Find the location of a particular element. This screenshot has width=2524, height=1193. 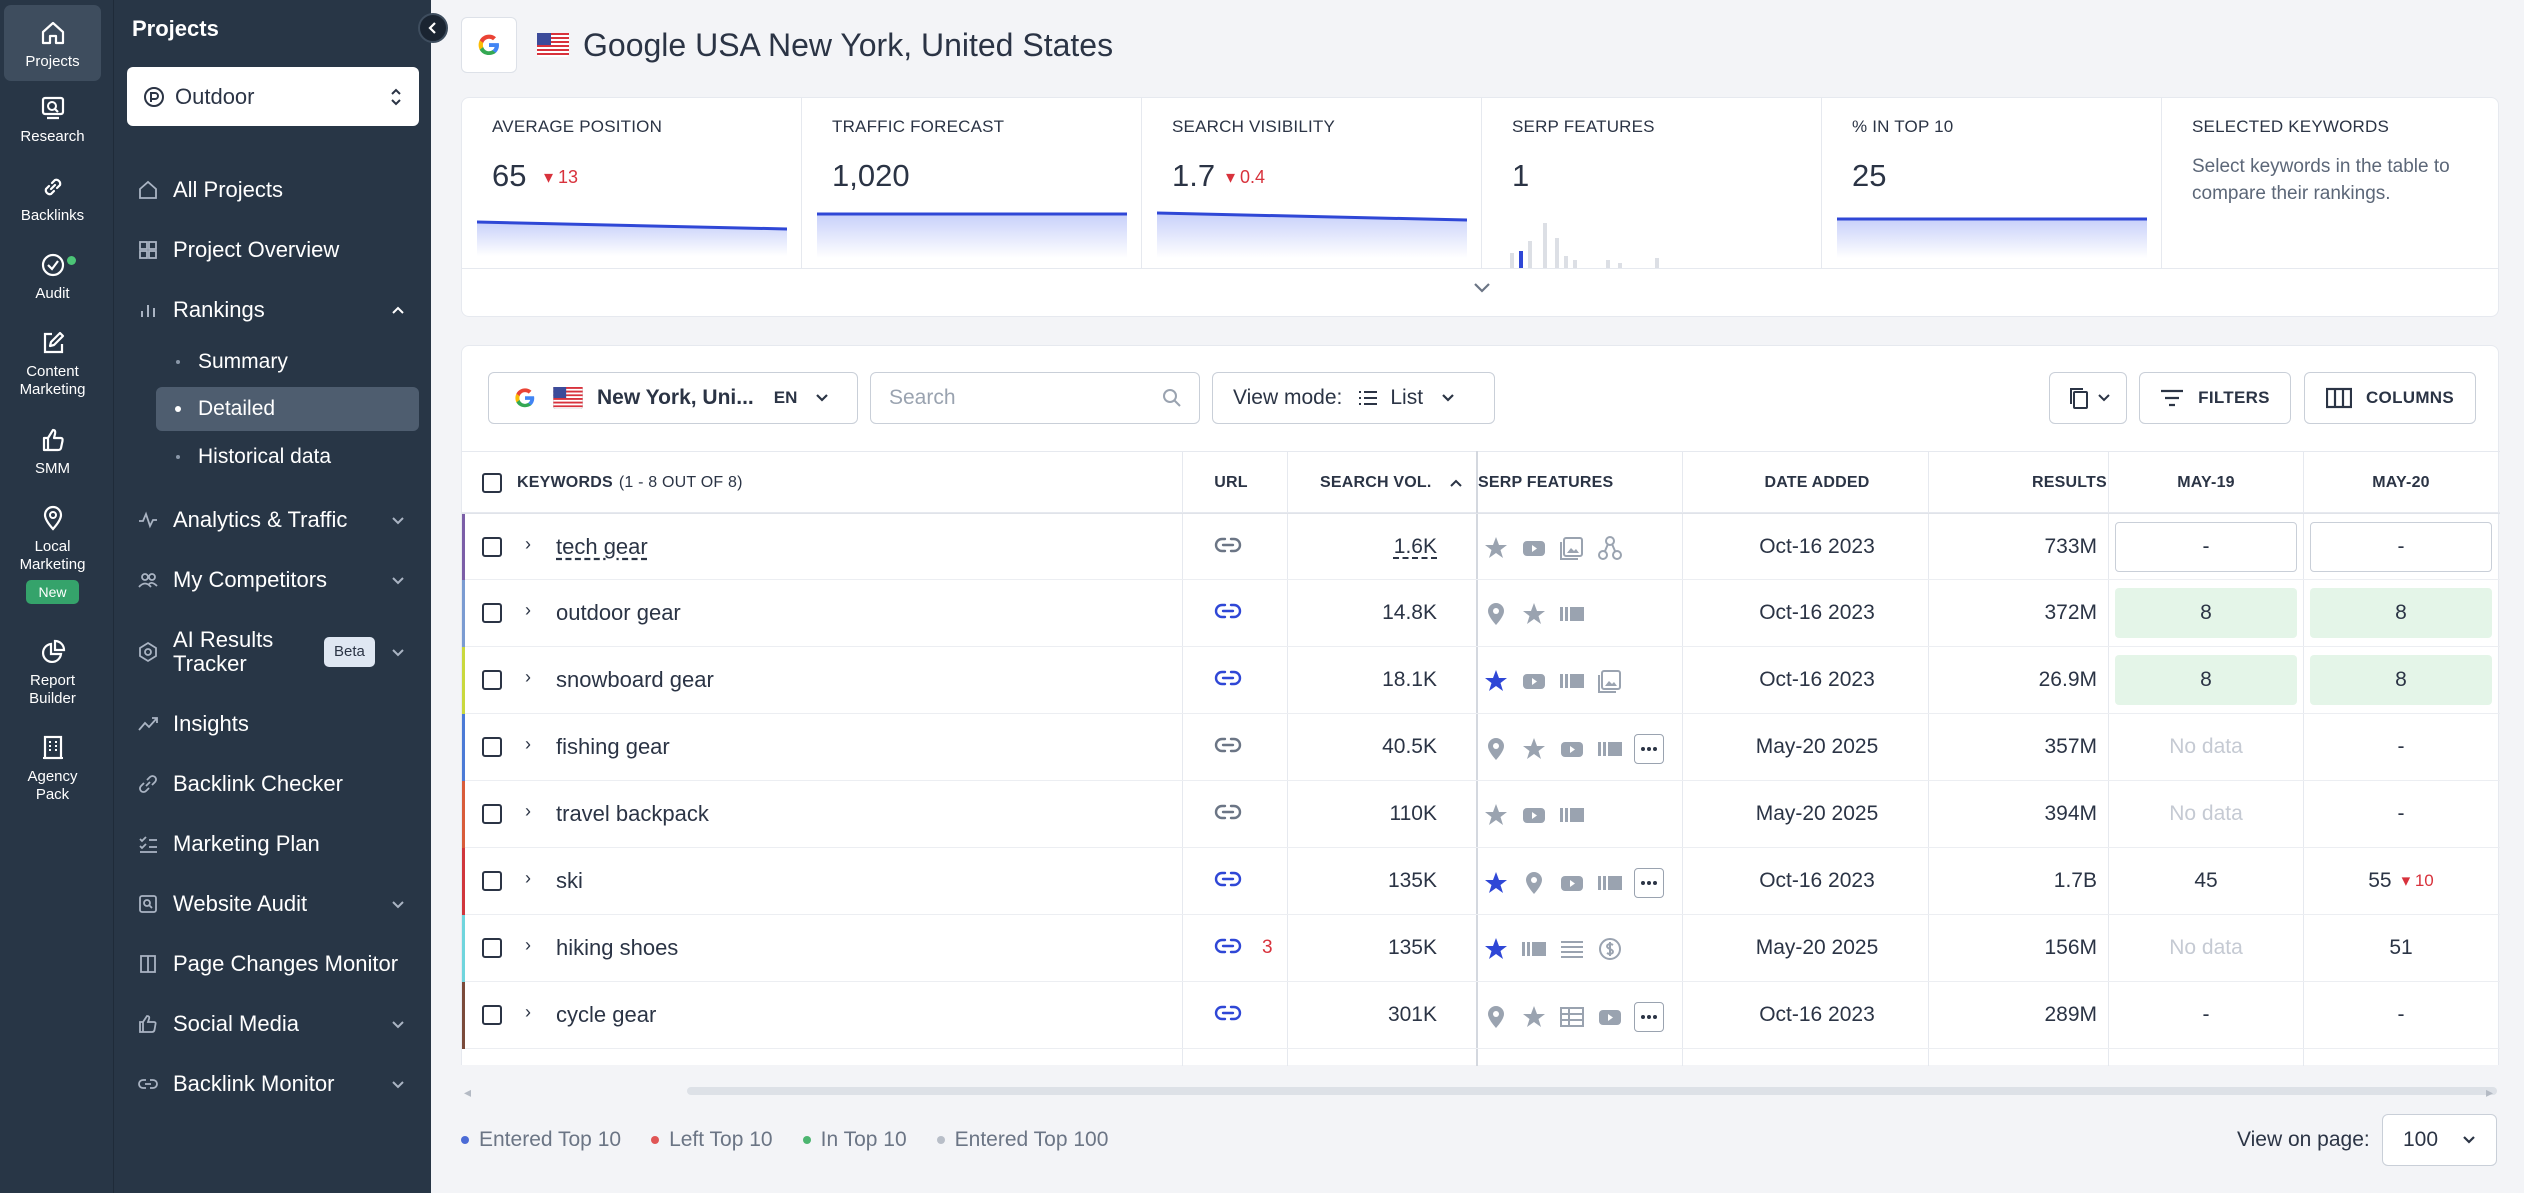

header-serp-features: SERP FEATURES is located at coordinates (1546, 482).